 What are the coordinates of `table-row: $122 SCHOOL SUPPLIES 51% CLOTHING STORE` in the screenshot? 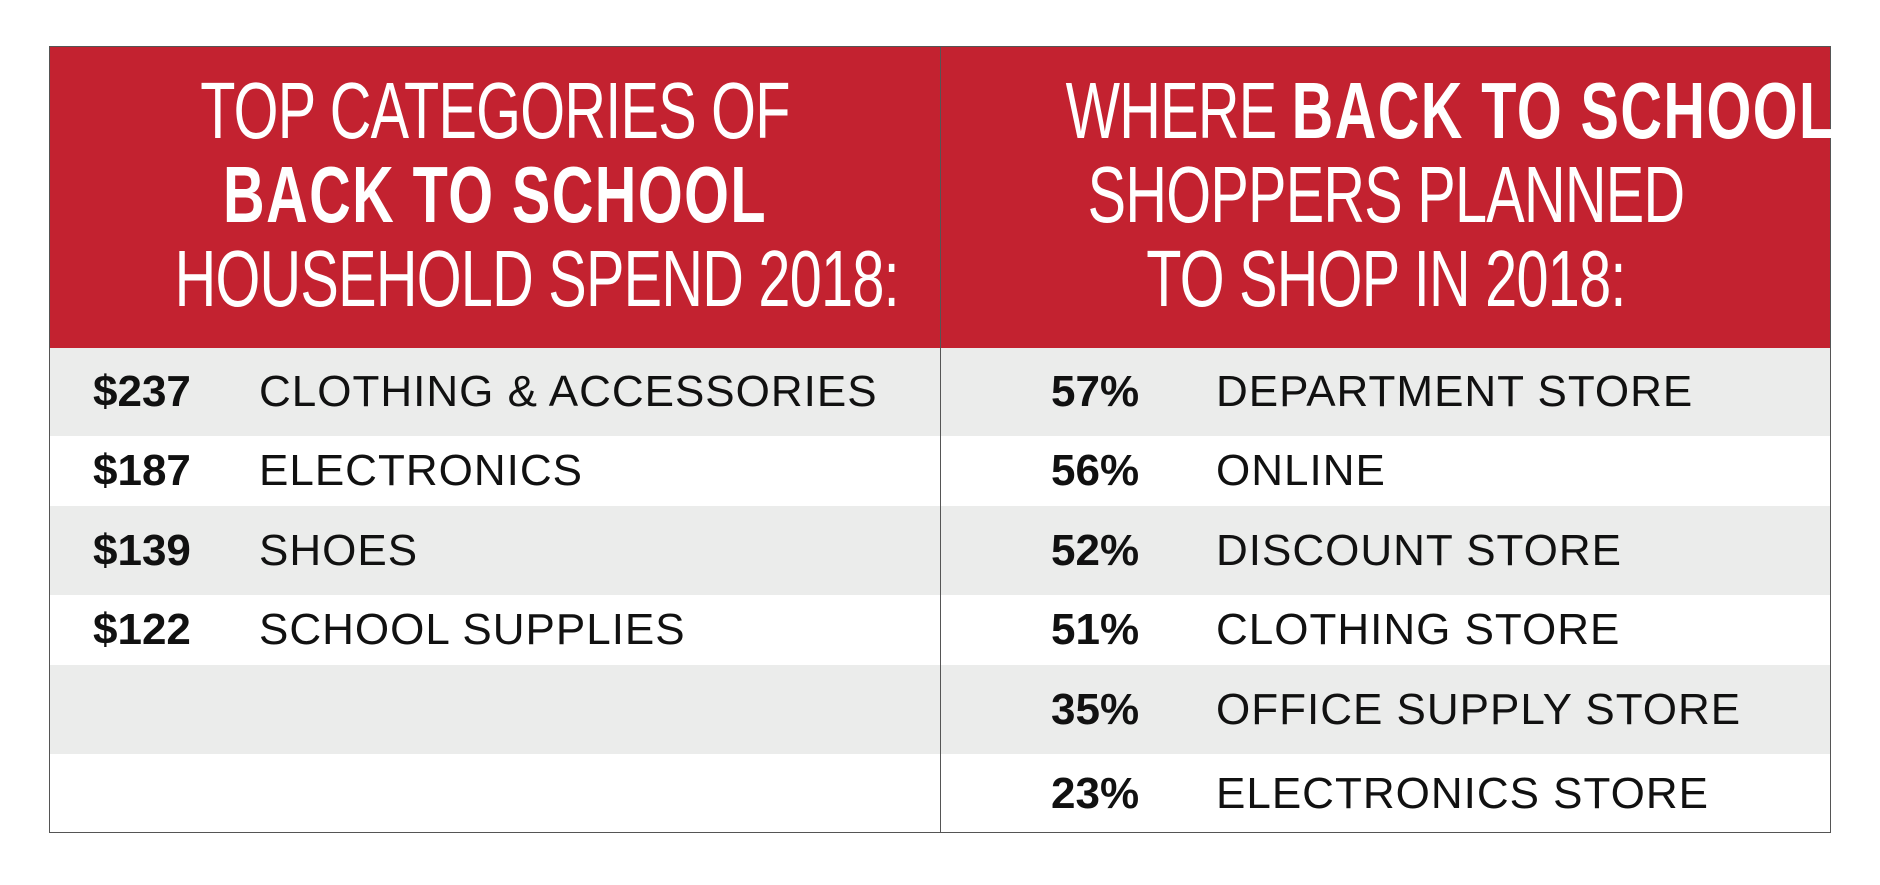 It's located at (940, 630).